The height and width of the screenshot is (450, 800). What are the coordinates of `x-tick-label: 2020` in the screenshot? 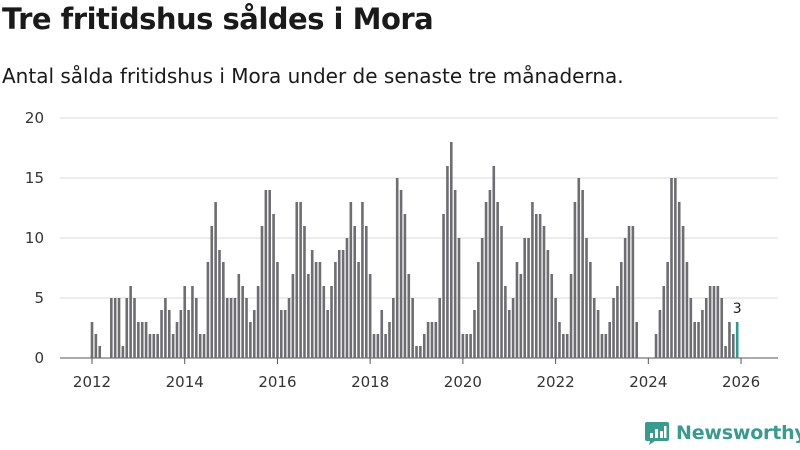 It's located at (463, 382).